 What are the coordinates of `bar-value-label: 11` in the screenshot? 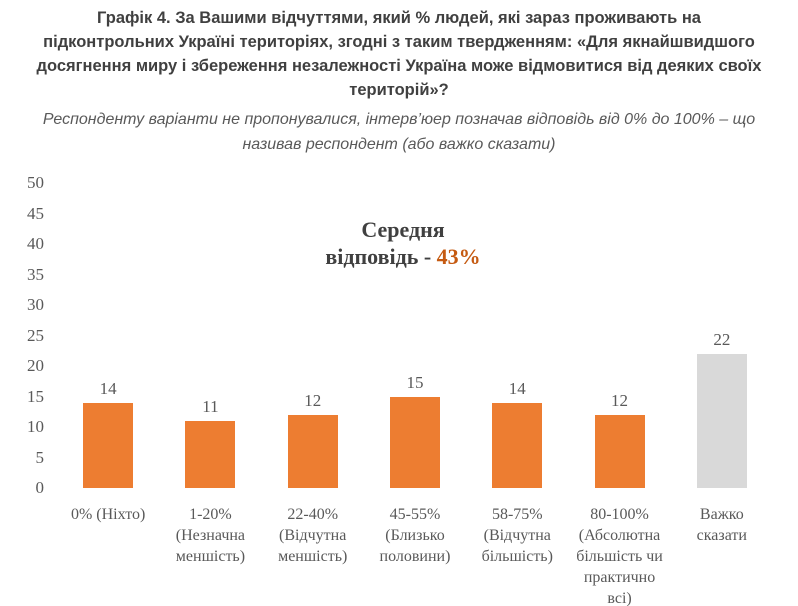 It's located at (210, 406).